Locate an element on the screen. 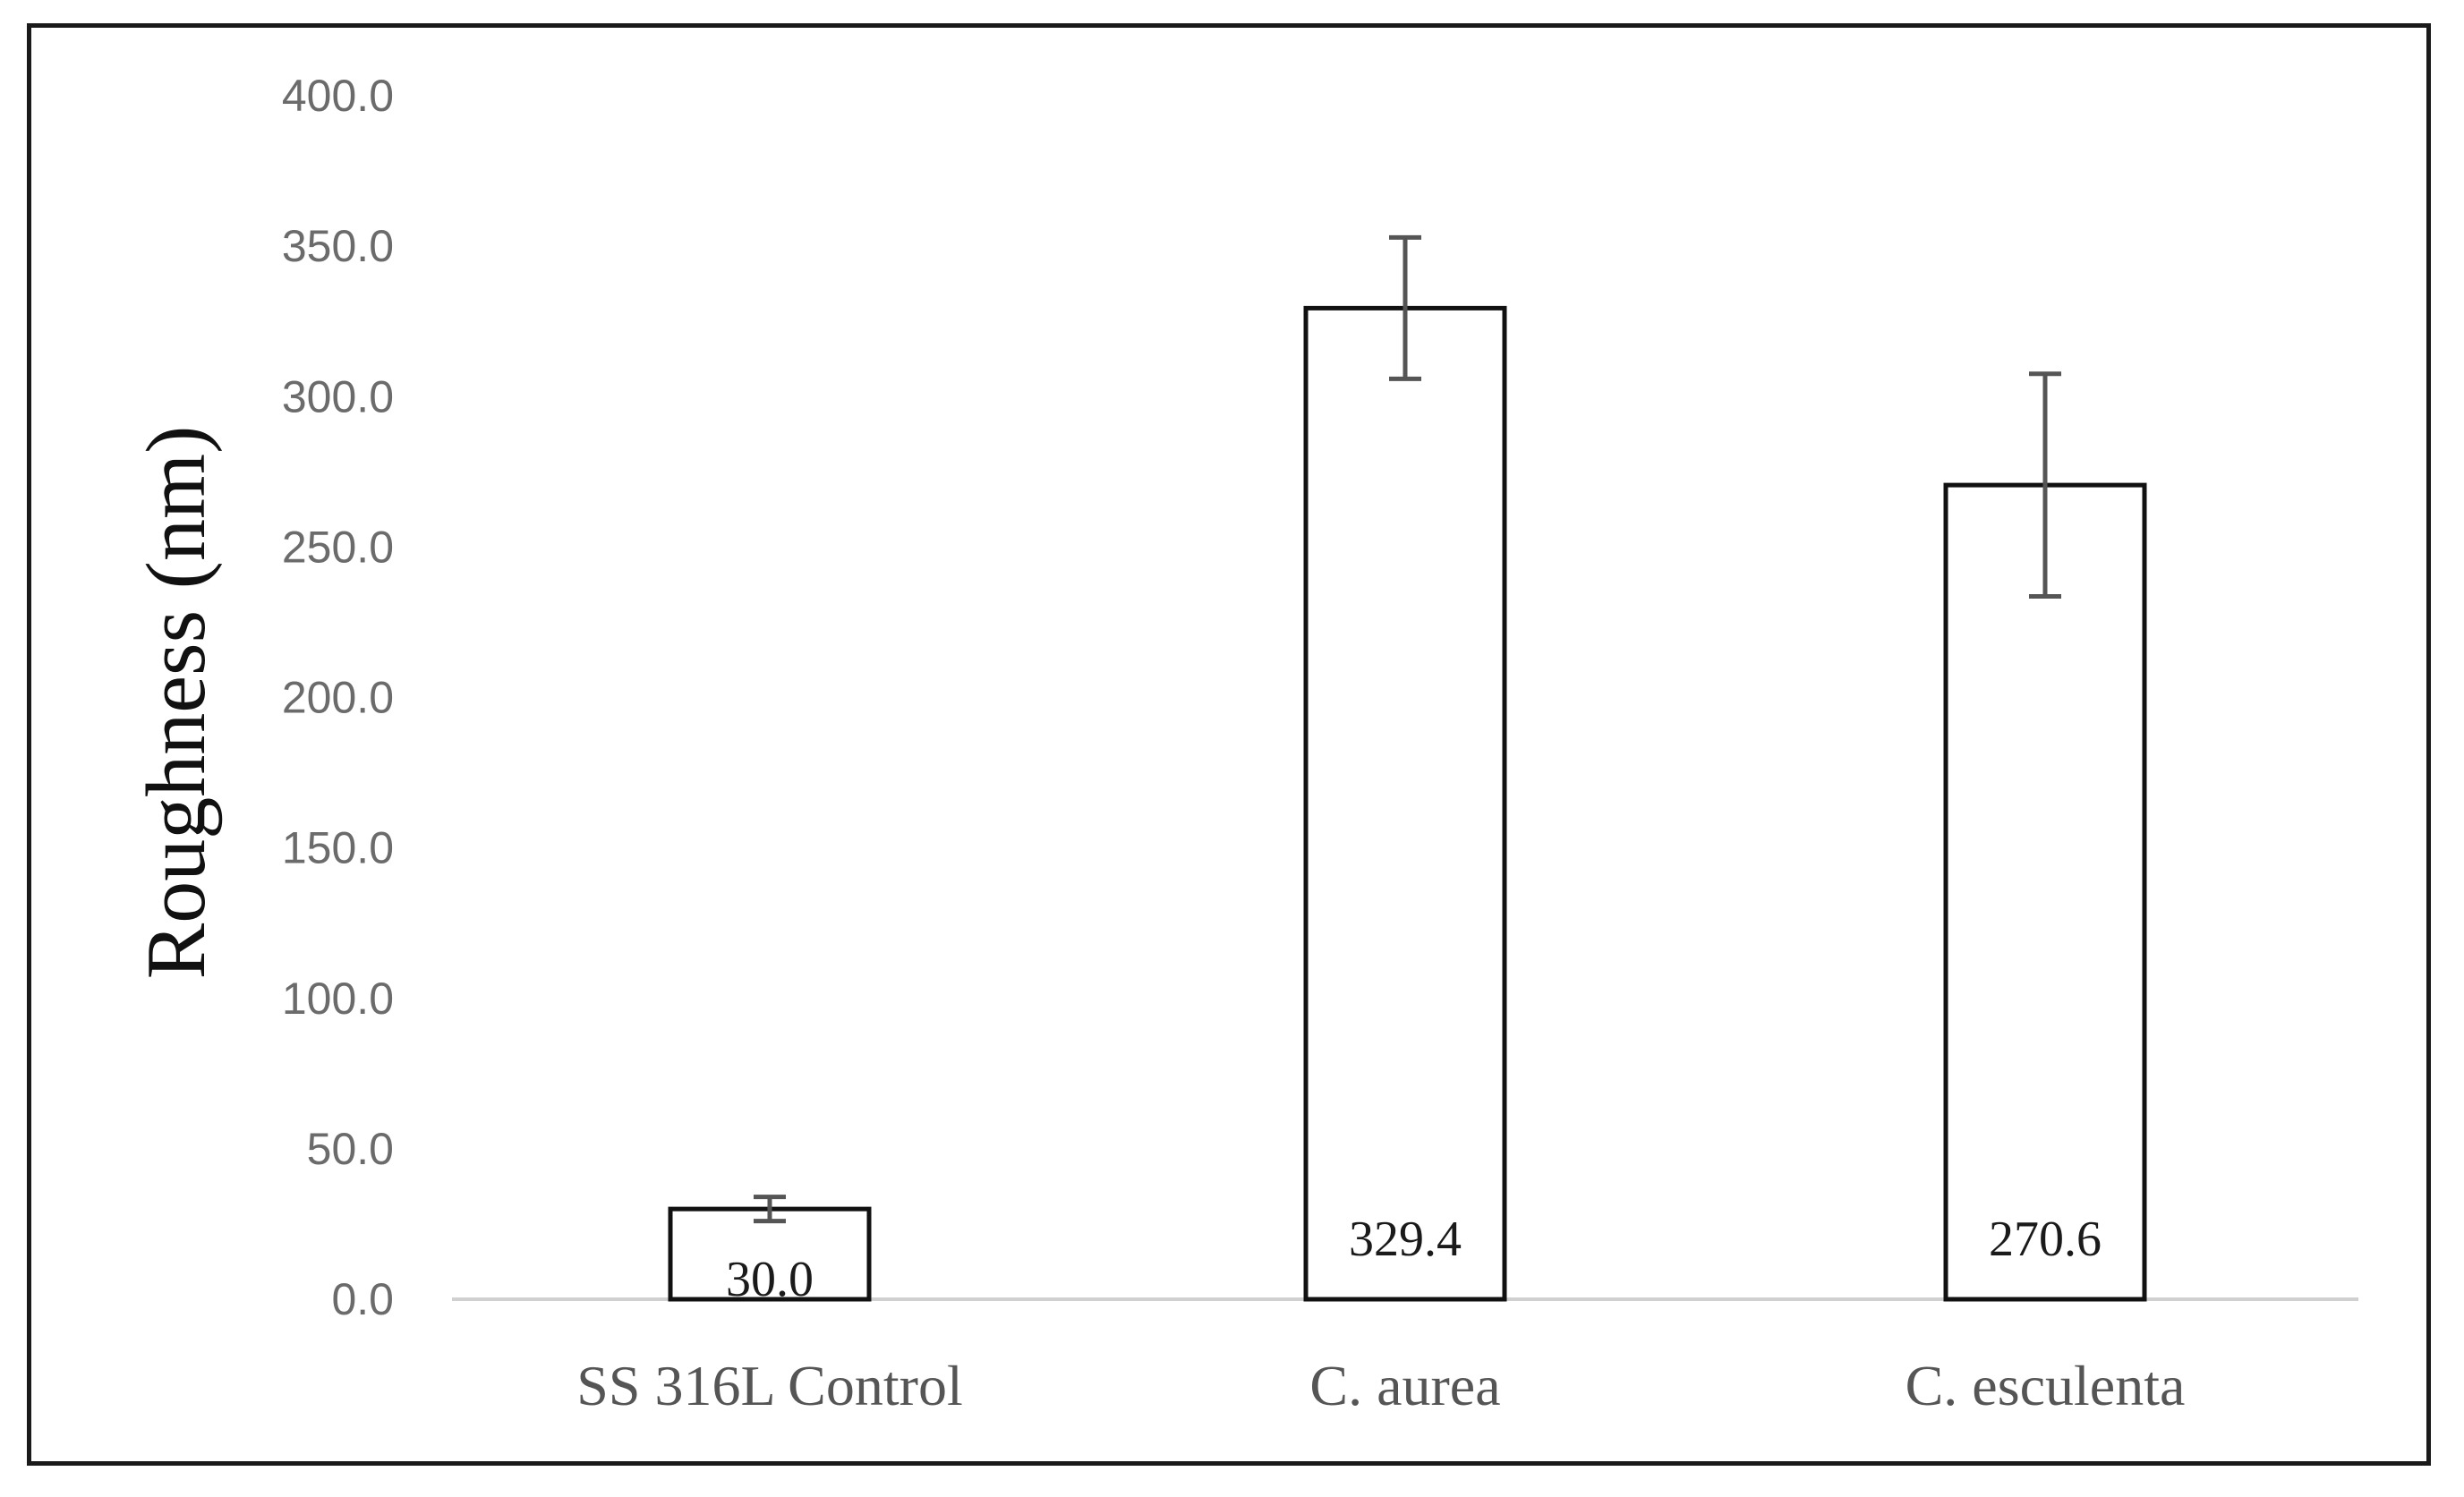 Image resolution: width=2464 pixels, height=1497 pixels. y-tick-label: 100.0 is located at coordinates (338, 999).